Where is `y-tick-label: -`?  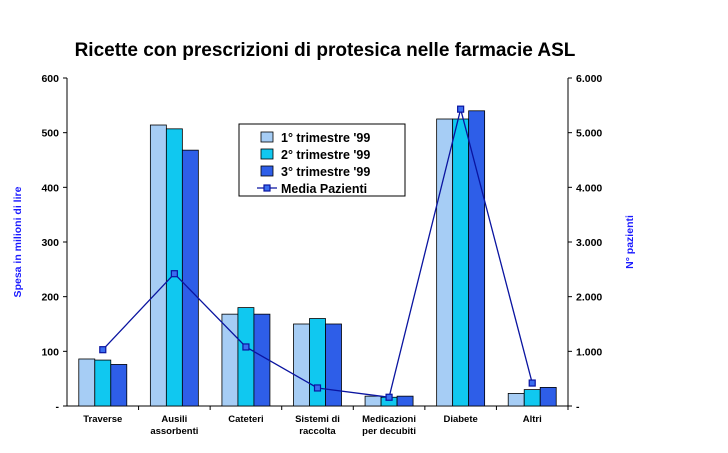
y-tick-label: - is located at coordinates (58, 407).